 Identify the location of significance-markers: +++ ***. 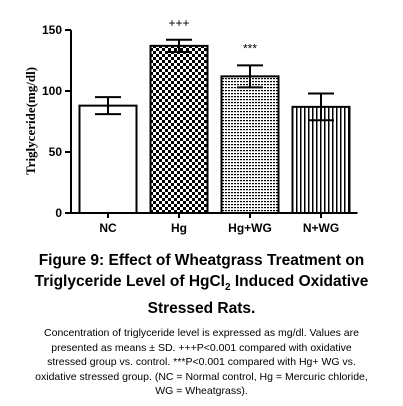
(212, 36).